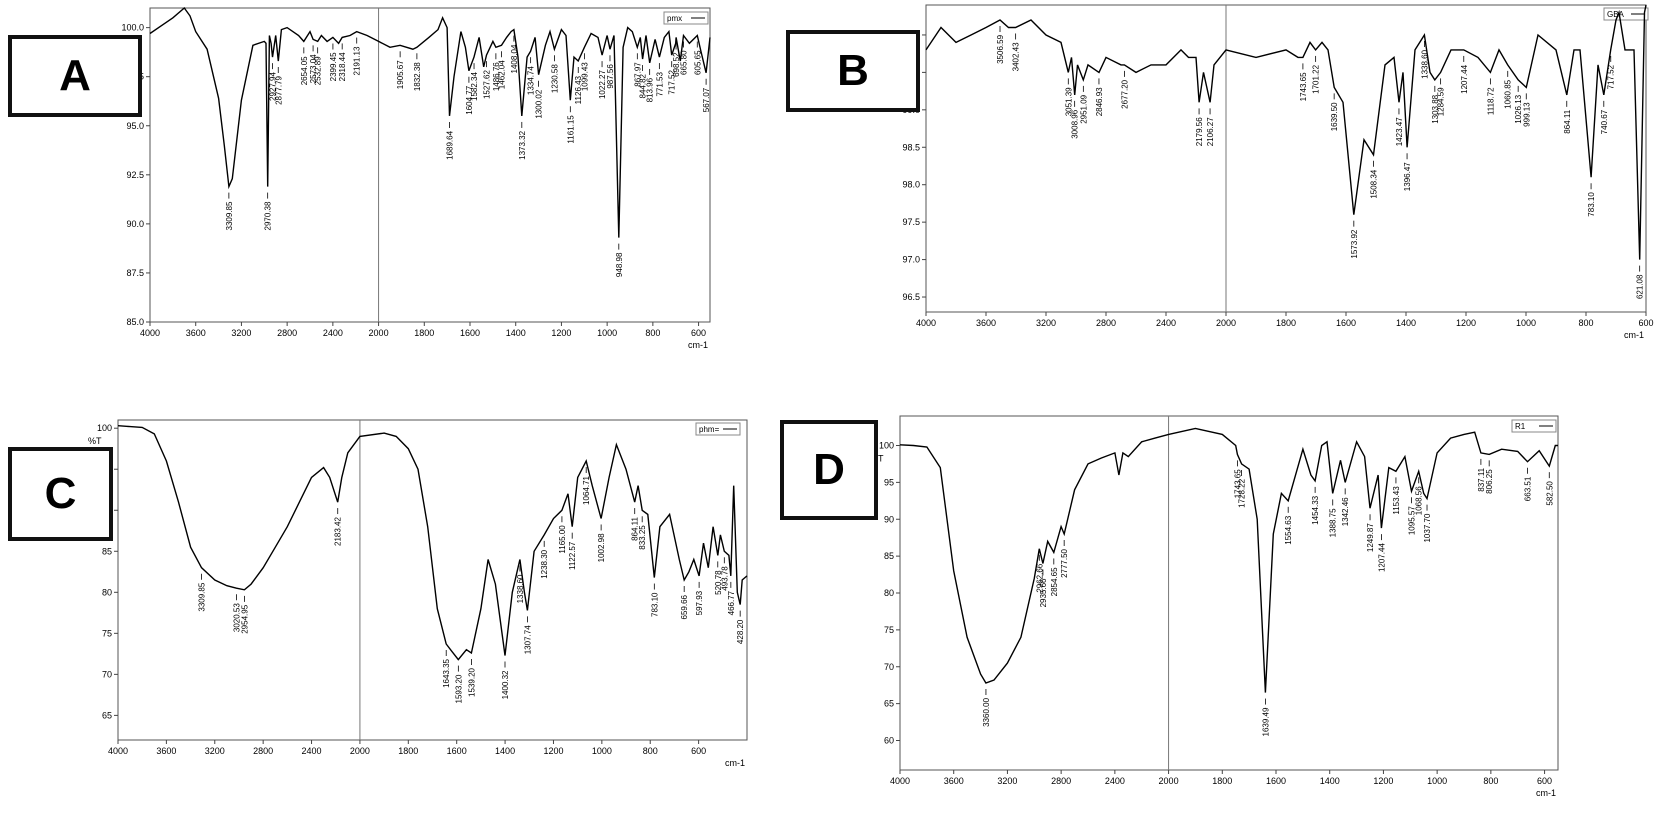 This screenshot has width=1654, height=818. What do you see at coordinates (75, 76) in the screenshot?
I see `panel-letter-a: A` at bounding box center [75, 76].